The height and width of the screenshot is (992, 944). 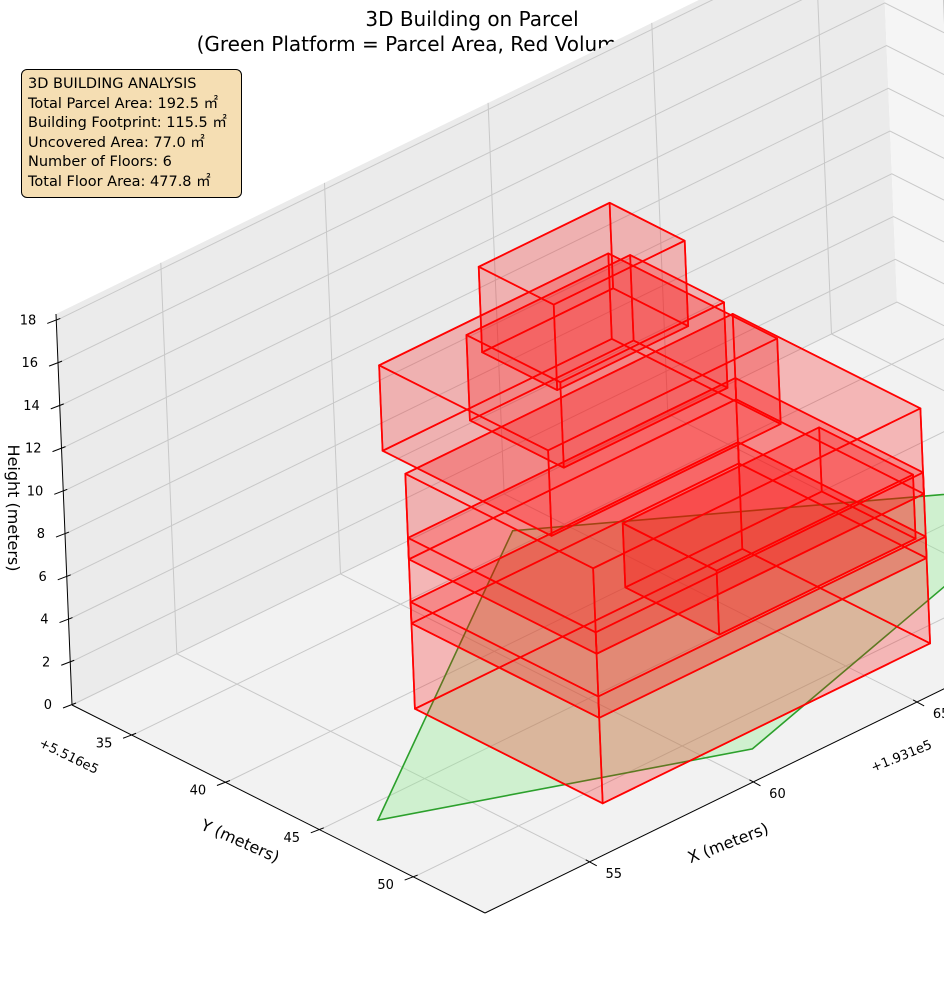 What do you see at coordinates (42, 577) in the screenshot?
I see `z-tick-label: 6` at bounding box center [42, 577].